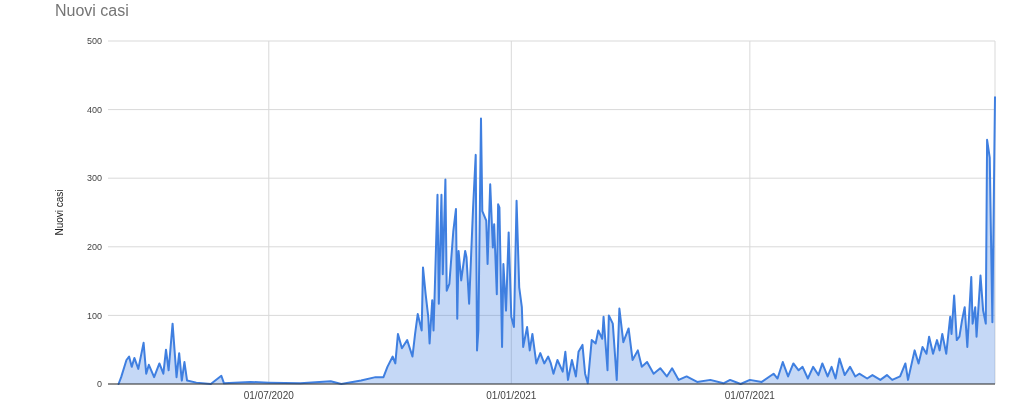 Image resolution: width=1024 pixels, height=418 pixels. What do you see at coordinates (94, 246) in the screenshot?
I see `y-tick-label: 200` at bounding box center [94, 246].